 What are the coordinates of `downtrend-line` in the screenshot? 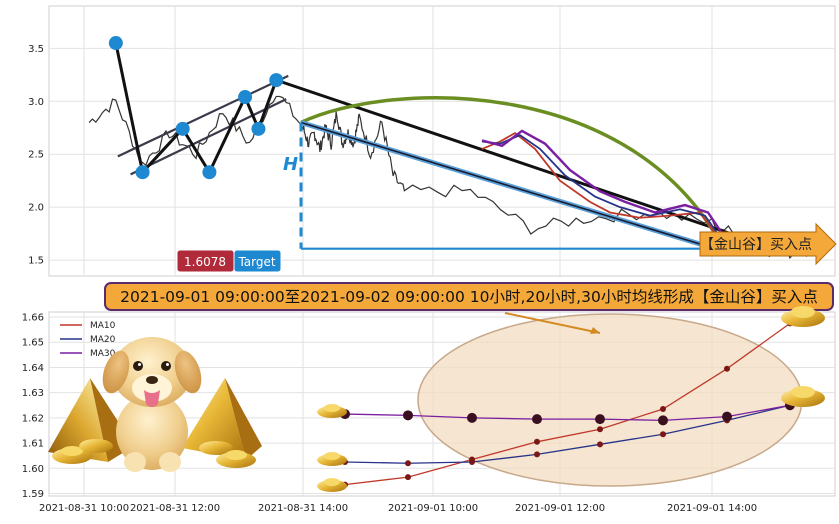 It's located at (513, 187).